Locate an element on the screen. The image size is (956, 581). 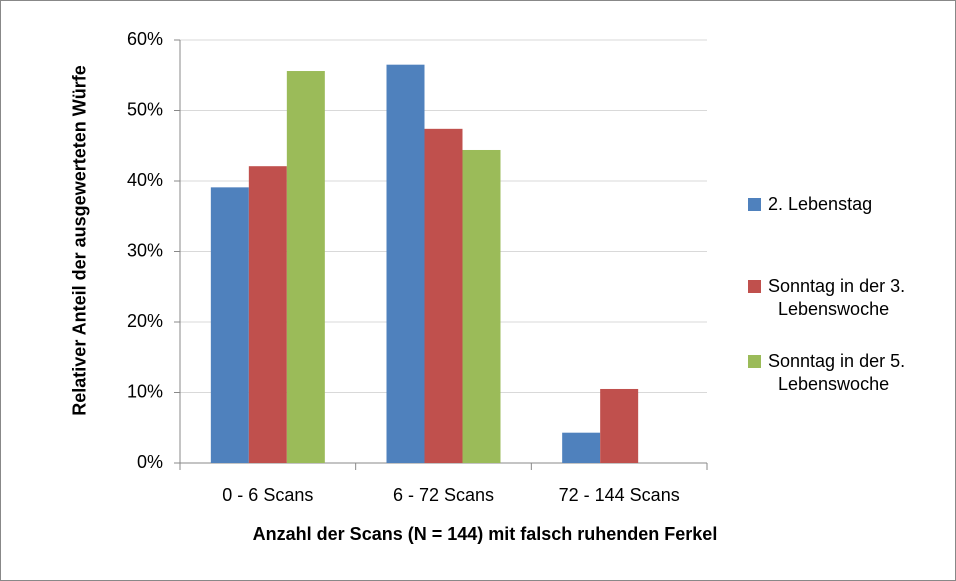
y-tick-label: 50% is located at coordinates (145, 109).